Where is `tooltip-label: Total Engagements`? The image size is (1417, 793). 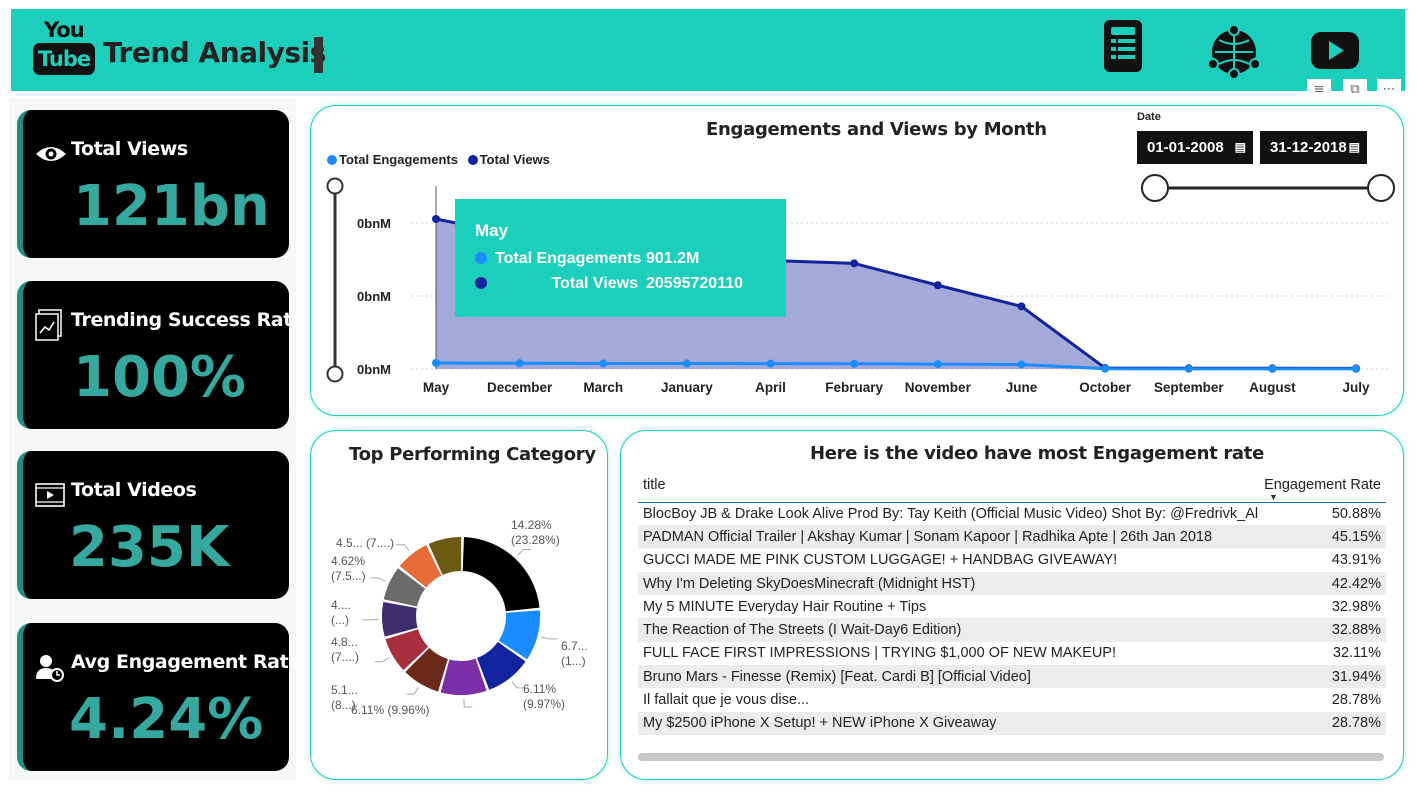 tooltip-label: Total Engagements is located at coordinates (568, 258).